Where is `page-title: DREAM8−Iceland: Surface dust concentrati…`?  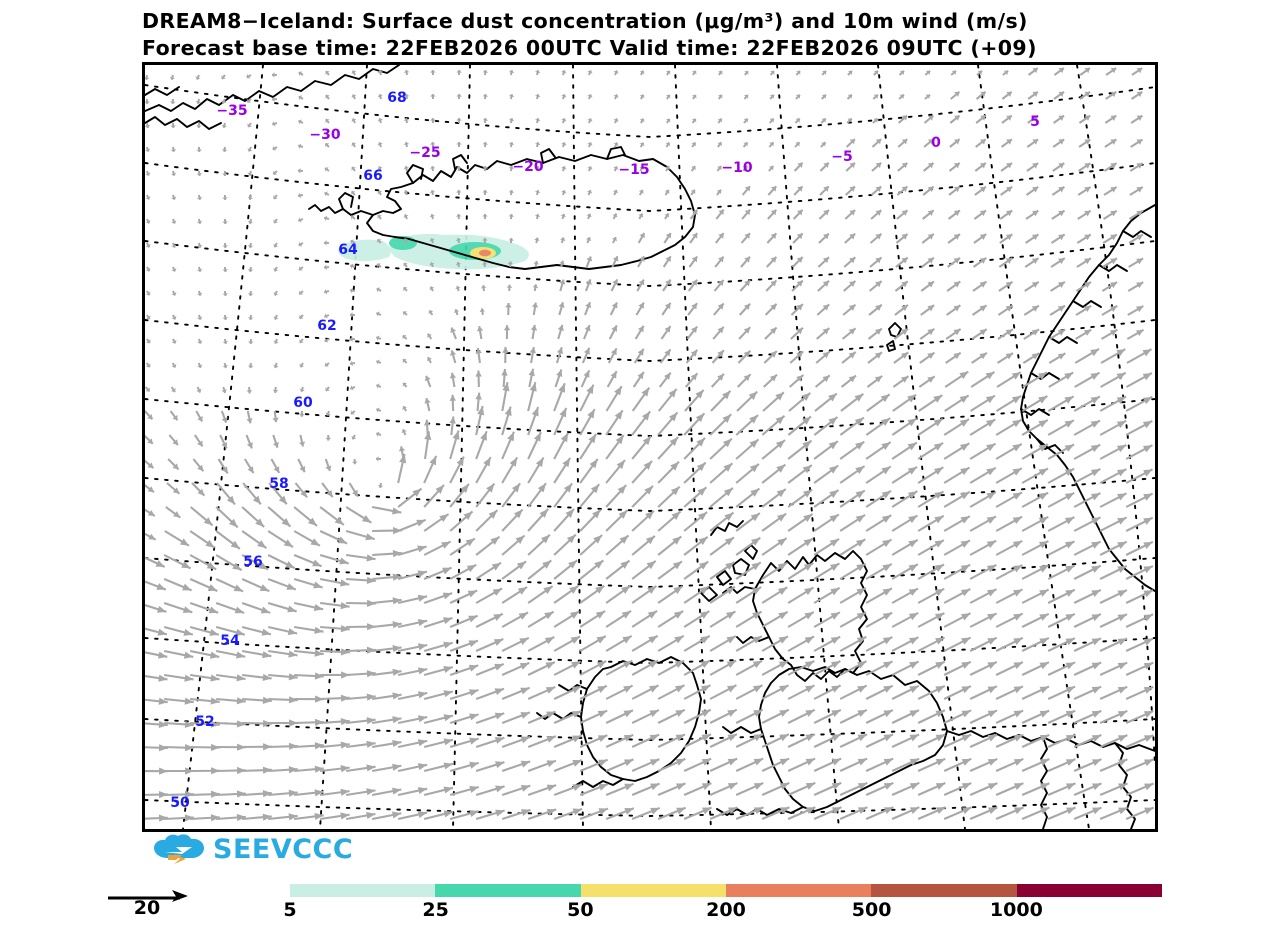 page-title: DREAM8−Iceland: Surface dust concentrati… is located at coordinates (712, 35).